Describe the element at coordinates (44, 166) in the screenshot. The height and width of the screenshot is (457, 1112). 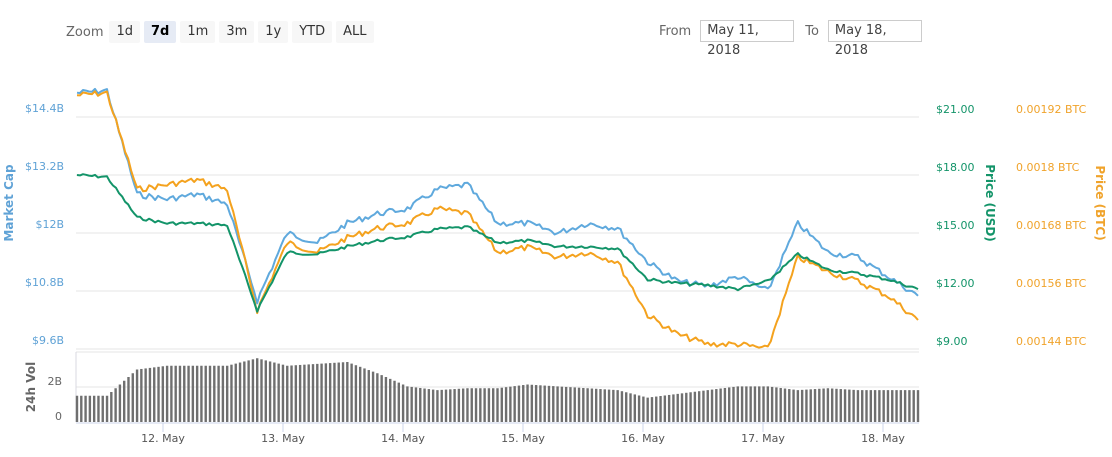
I see `market-cap-tick: $13.2B` at that location.